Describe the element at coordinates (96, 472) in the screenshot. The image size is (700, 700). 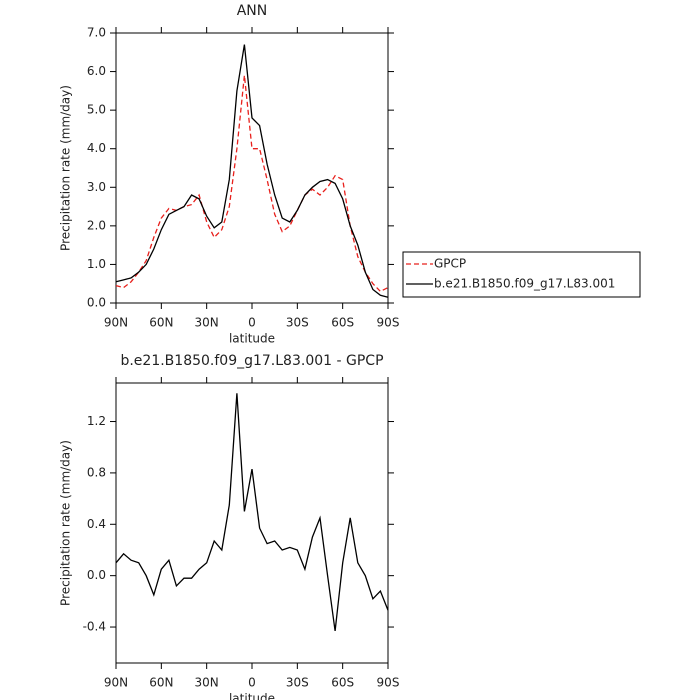
I see `y-tick-label: 0.8` at that location.